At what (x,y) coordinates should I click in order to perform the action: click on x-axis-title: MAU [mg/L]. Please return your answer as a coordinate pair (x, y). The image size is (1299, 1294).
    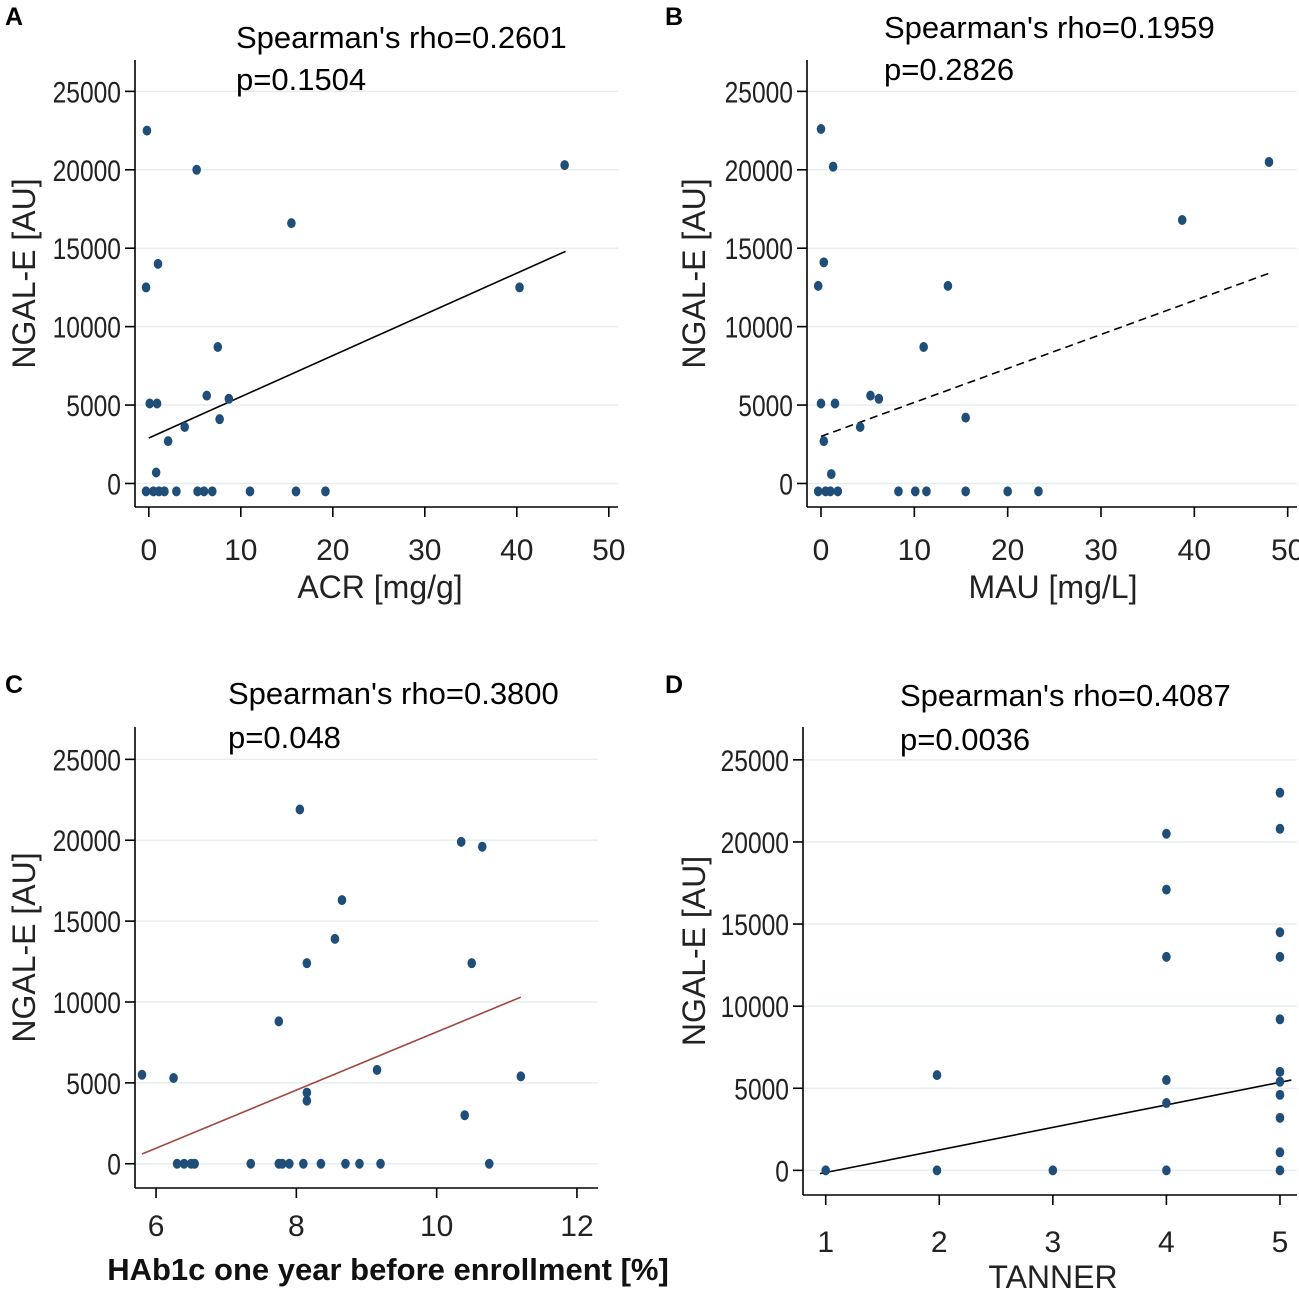
    Looking at the image, I should click on (1053, 587).